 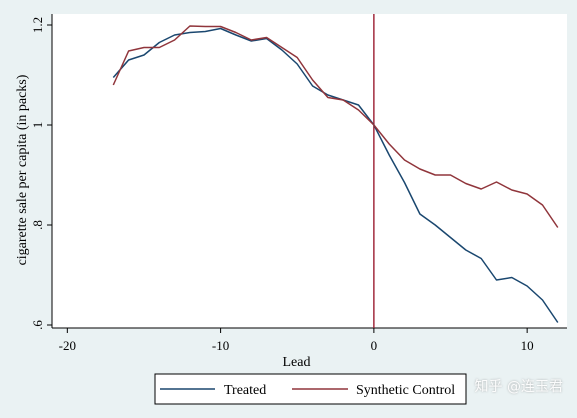 What do you see at coordinates (22, 169) in the screenshot?
I see `y-axis-title: cigarette sale per capita (in packs)` at bounding box center [22, 169].